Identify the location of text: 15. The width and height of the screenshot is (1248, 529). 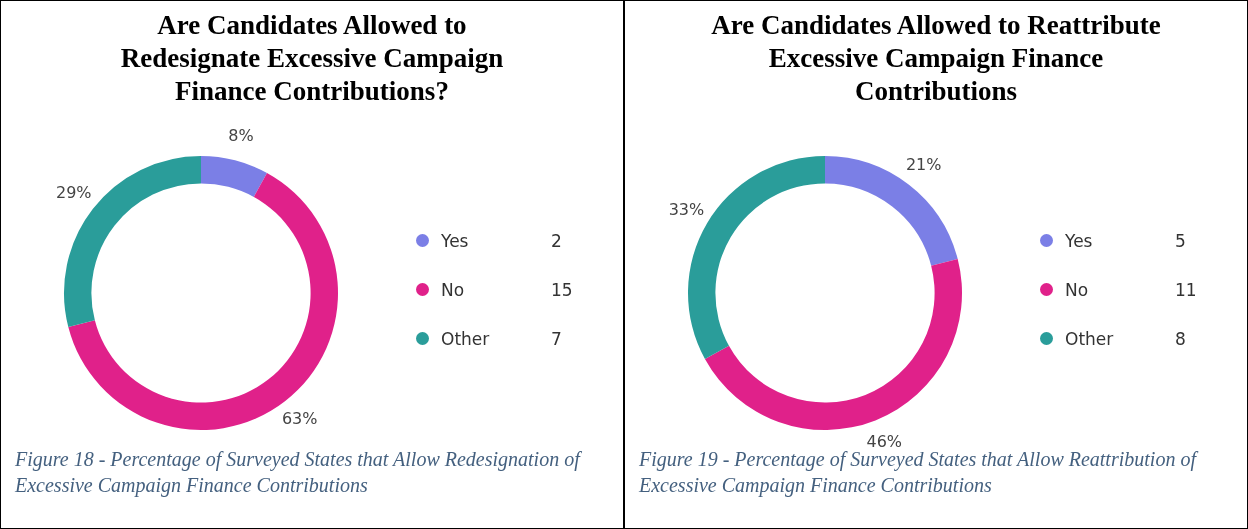
(562, 289).